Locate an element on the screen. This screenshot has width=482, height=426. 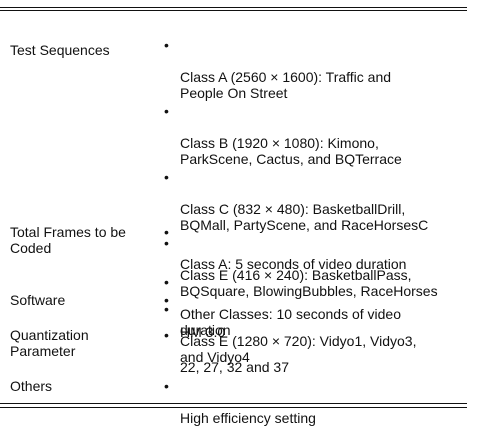
row-items: • HM 3.0 is located at coordinates (235, 316).